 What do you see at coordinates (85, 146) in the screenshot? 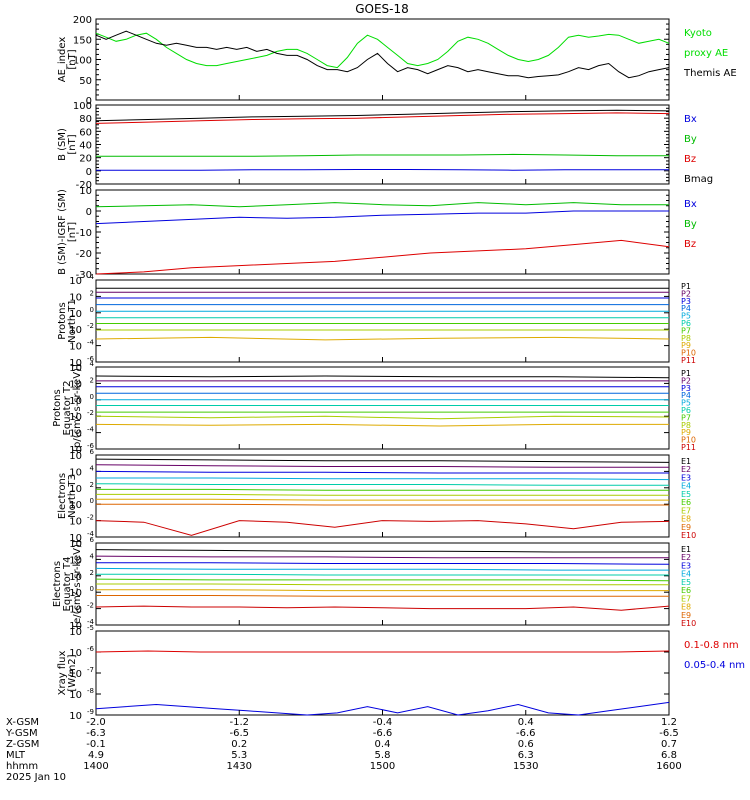
I see `y-tick-label: 40` at bounding box center [85, 146].